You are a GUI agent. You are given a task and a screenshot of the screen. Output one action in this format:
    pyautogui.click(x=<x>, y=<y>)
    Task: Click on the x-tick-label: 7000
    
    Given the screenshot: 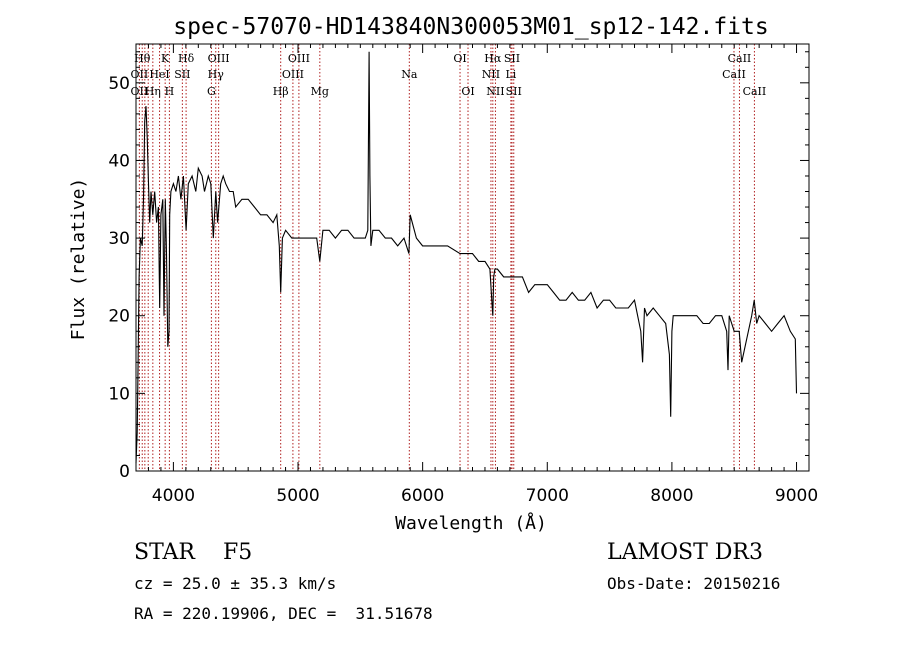 What is the action you would take?
    pyautogui.click(x=547, y=496)
    